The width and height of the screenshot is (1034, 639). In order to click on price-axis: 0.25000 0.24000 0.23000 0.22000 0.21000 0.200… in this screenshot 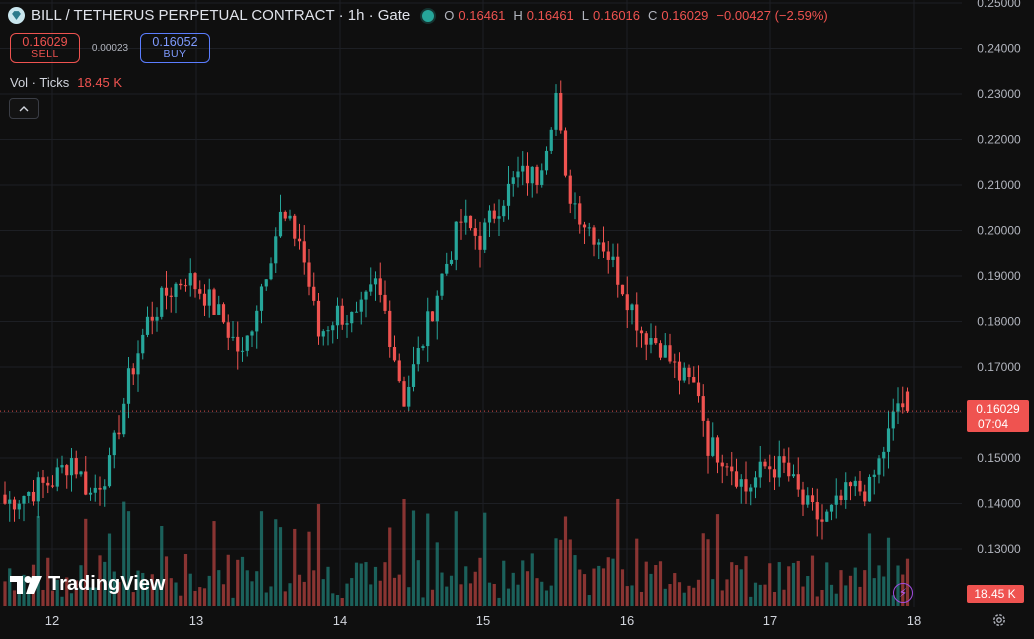, I will do `click(999, 278)`.